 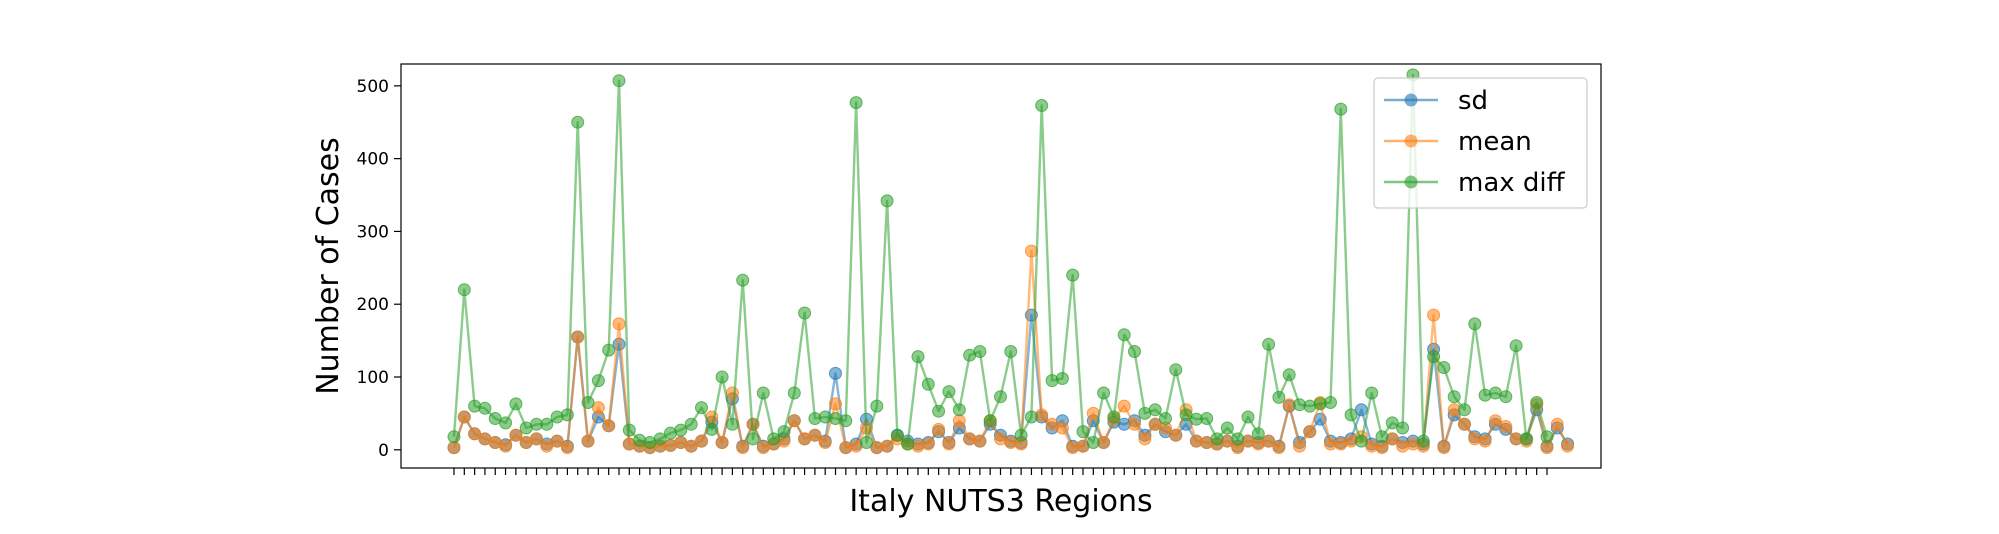 What do you see at coordinates (1495, 142) in the screenshot?
I see `legend-label-mean: mean` at bounding box center [1495, 142].